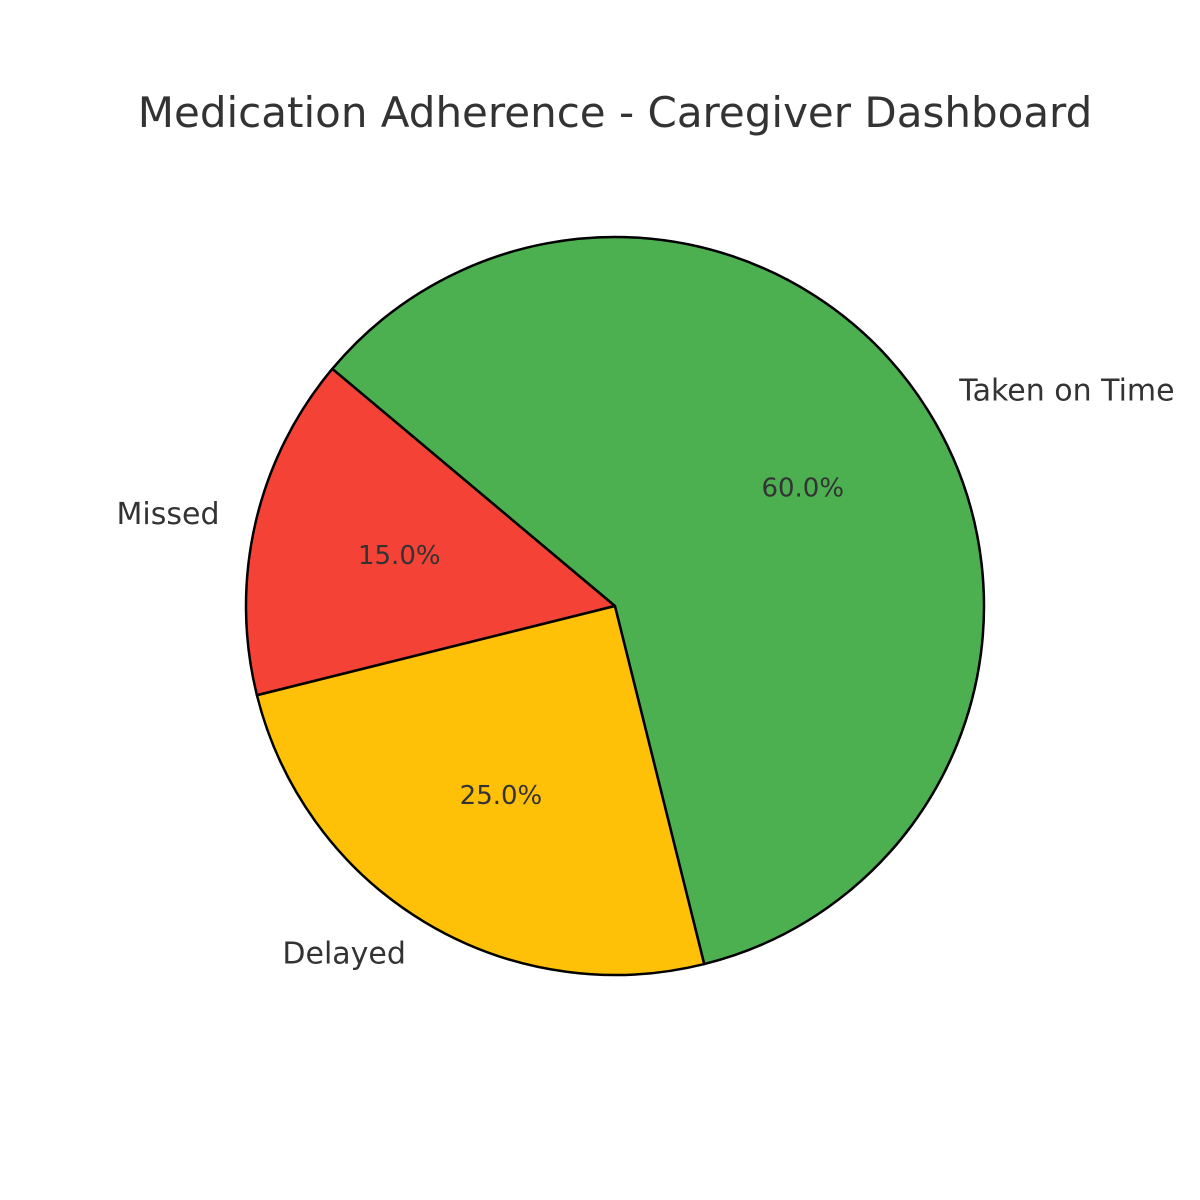 This screenshot has width=1200, height=1200. What do you see at coordinates (501, 796) in the screenshot?
I see `pct-label-delayed: 25.0%` at bounding box center [501, 796].